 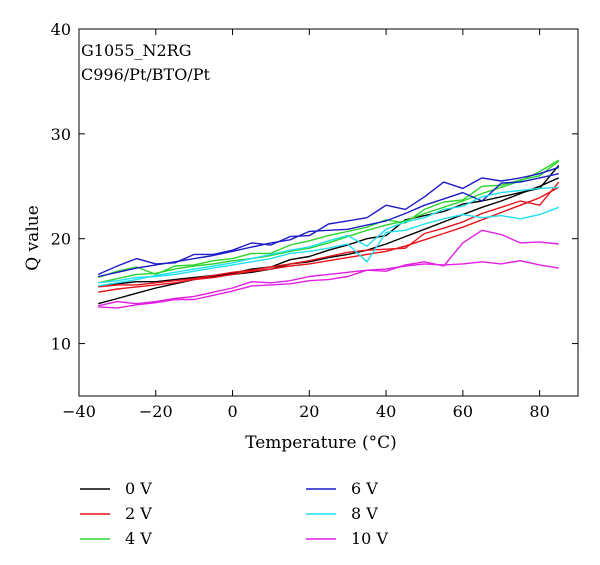 What do you see at coordinates (234, 513) in the screenshot?
I see `legend: 0 V 6 V 2 V 8 V 4 V 10 V` at bounding box center [234, 513].